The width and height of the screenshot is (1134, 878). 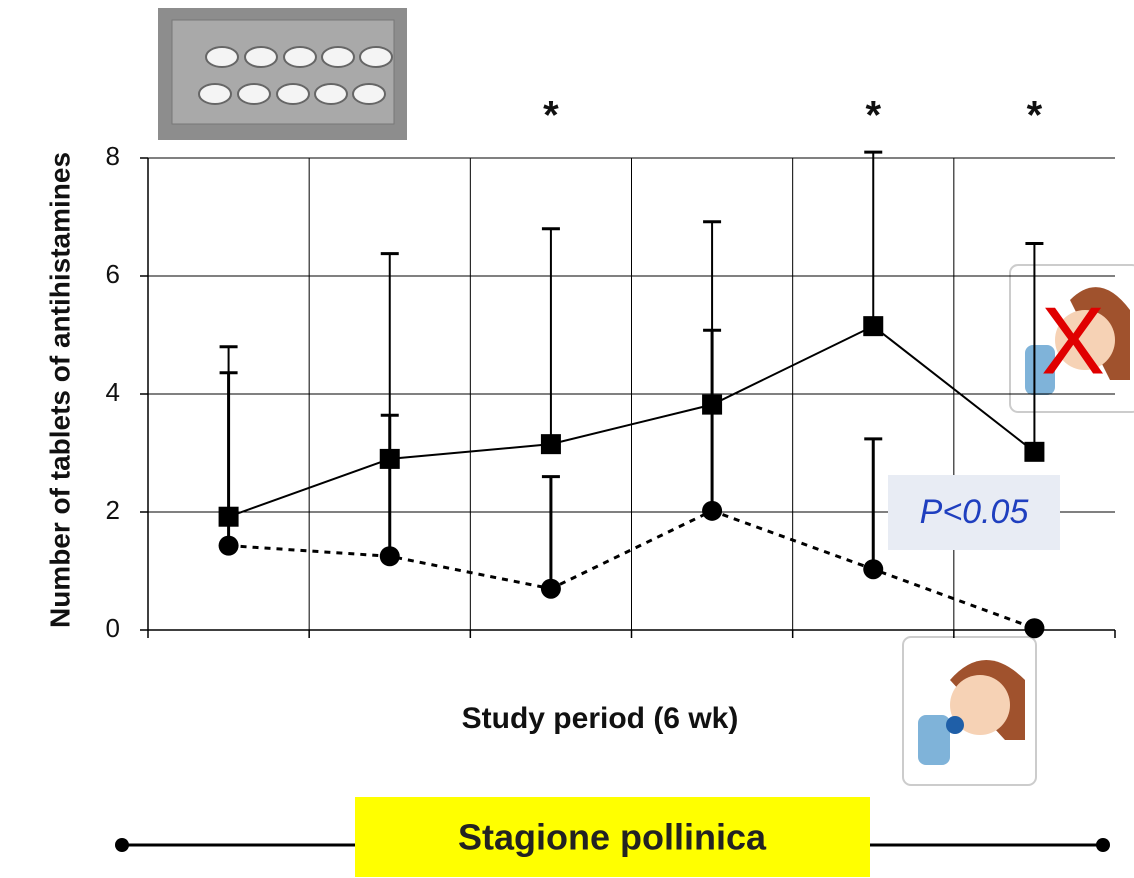 What do you see at coordinates (631, 569) in the screenshot?
I see `series-line` at bounding box center [631, 569].